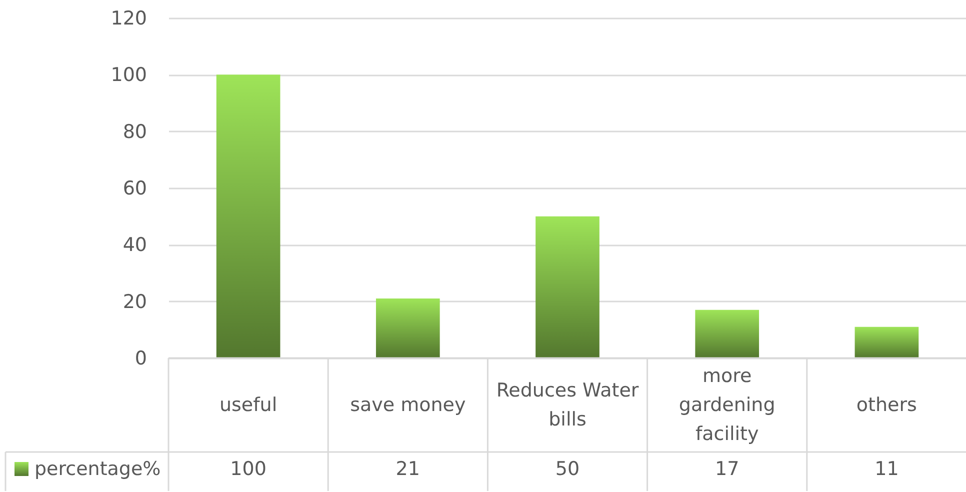 This screenshot has width=966, height=492. What do you see at coordinates (886, 405) in the screenshot?
I see `x-tick-label: others` at bounding box center [886, 405].